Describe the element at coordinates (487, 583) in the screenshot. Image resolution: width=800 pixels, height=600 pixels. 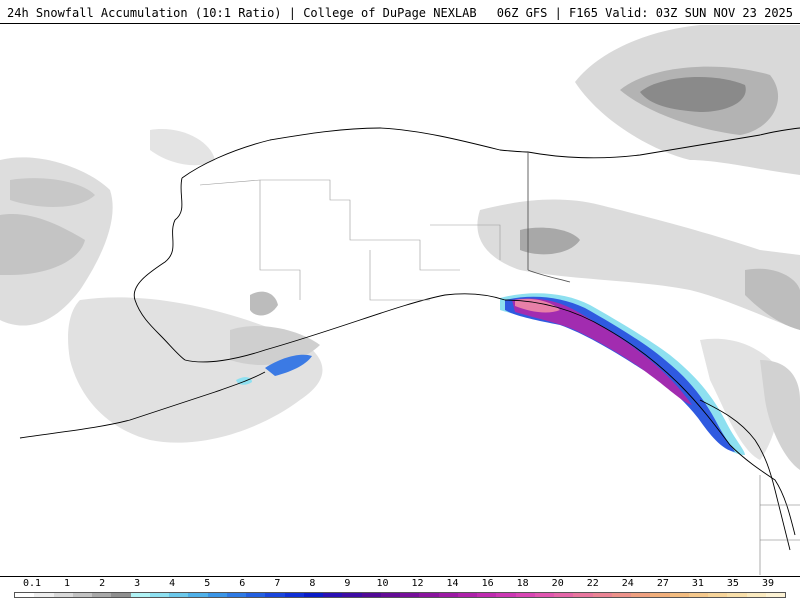
I see `legend-label: 16` at that location.